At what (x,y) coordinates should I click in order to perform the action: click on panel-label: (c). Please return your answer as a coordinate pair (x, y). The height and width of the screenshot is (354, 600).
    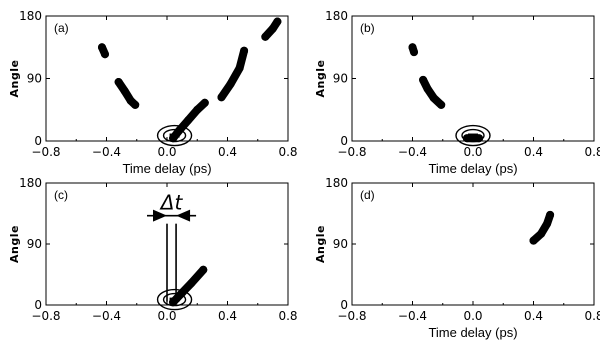
    Looking at the image, I should click on (61, 195).